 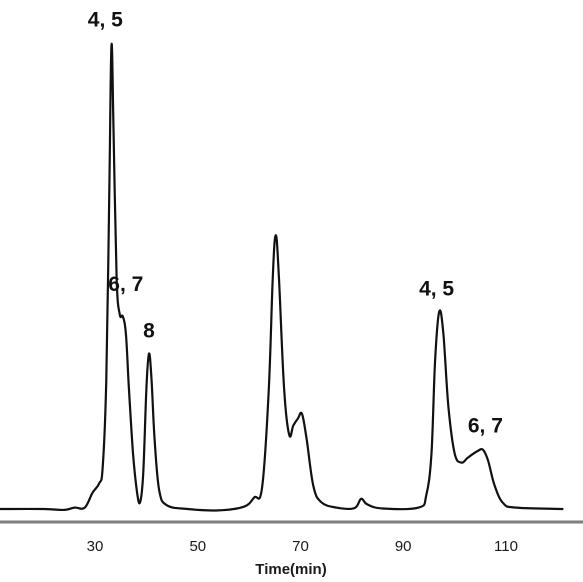 What do you see at coordinates (149, 330) in the screenshot?
I see `peak-annotation: 8` at bounding box center [149, 330].